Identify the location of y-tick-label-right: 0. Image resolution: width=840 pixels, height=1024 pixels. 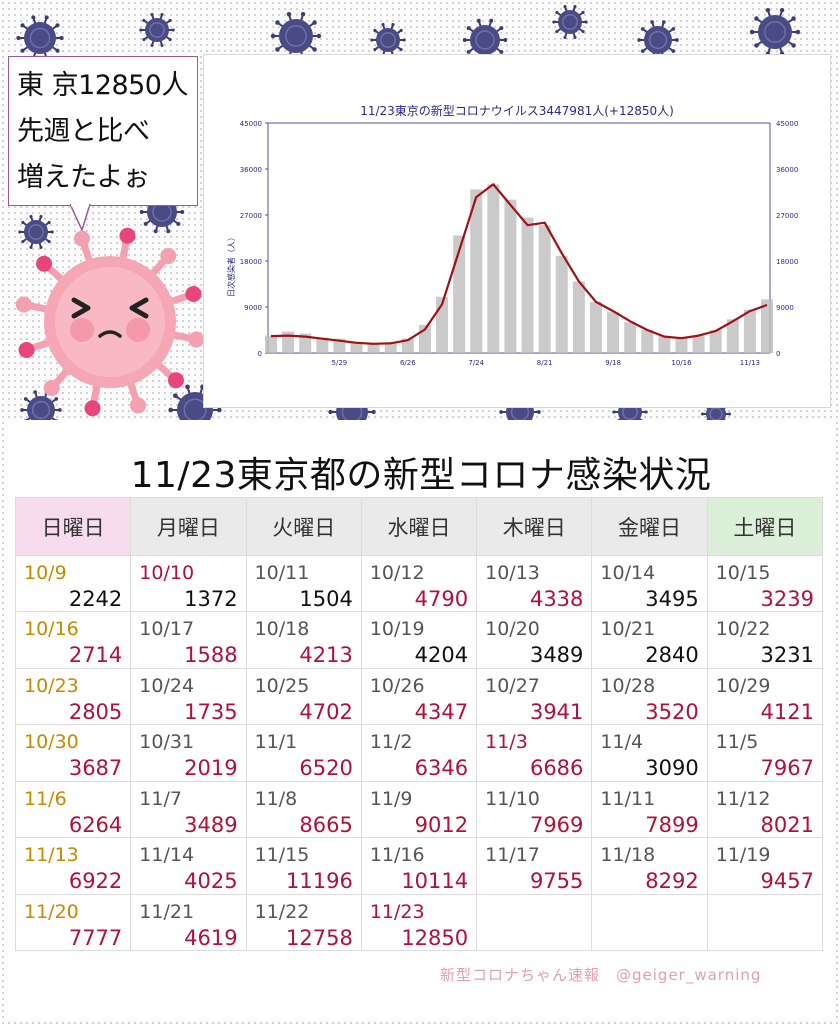
(778, 354).